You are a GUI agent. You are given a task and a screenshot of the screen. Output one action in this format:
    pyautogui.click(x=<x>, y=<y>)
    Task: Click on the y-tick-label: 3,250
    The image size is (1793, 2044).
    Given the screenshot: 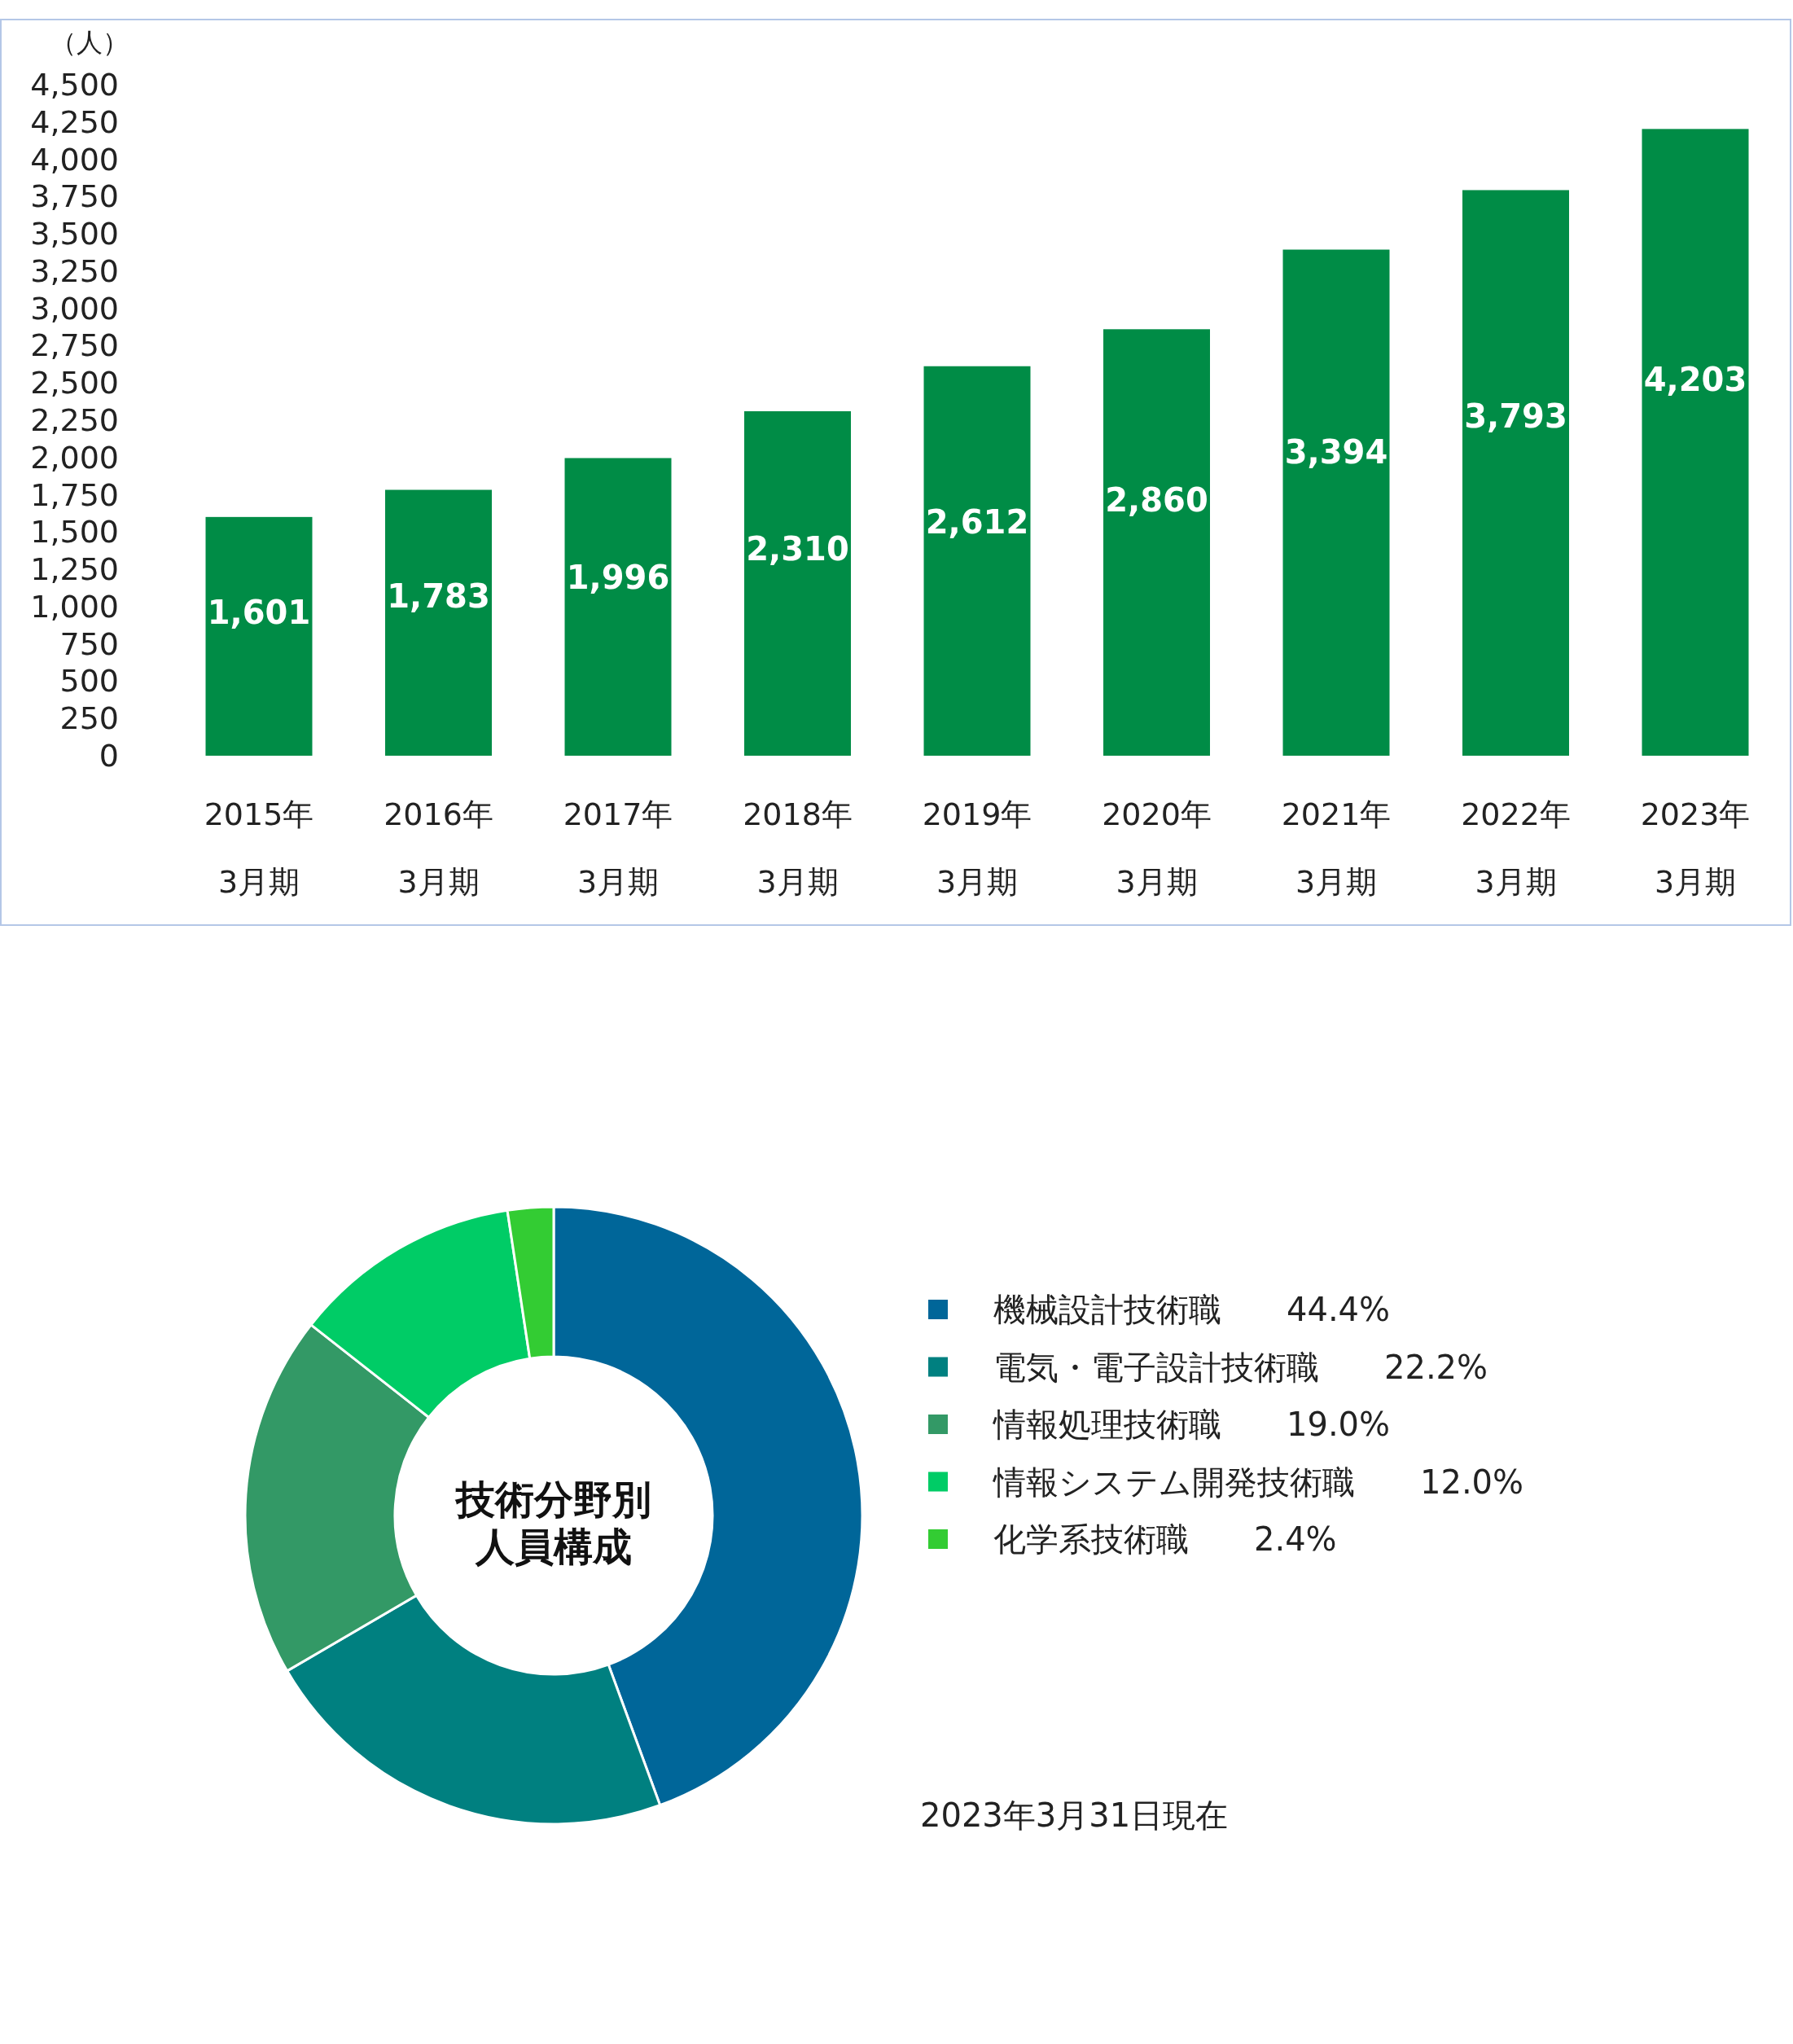 What is the action you would take?
    pyautogui.click(x=74, y=270)
    